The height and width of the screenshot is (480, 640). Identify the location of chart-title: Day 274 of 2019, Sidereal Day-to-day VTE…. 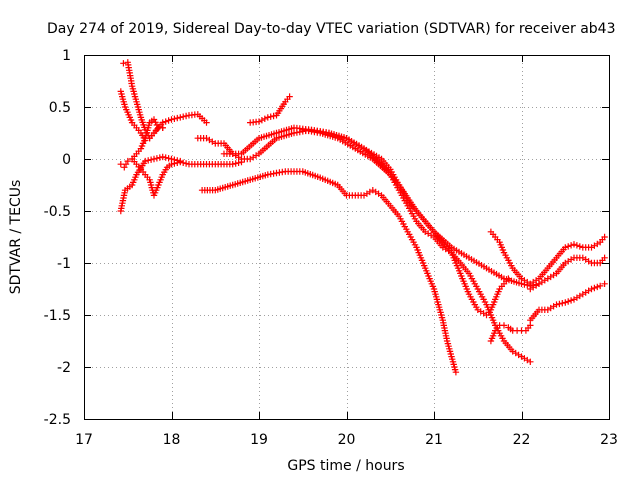
(331, 29).